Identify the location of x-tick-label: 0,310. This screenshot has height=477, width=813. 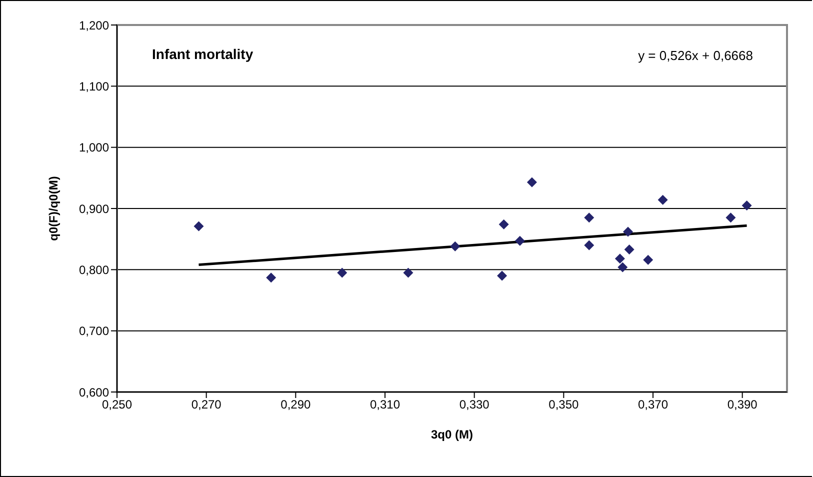
(385, 405).